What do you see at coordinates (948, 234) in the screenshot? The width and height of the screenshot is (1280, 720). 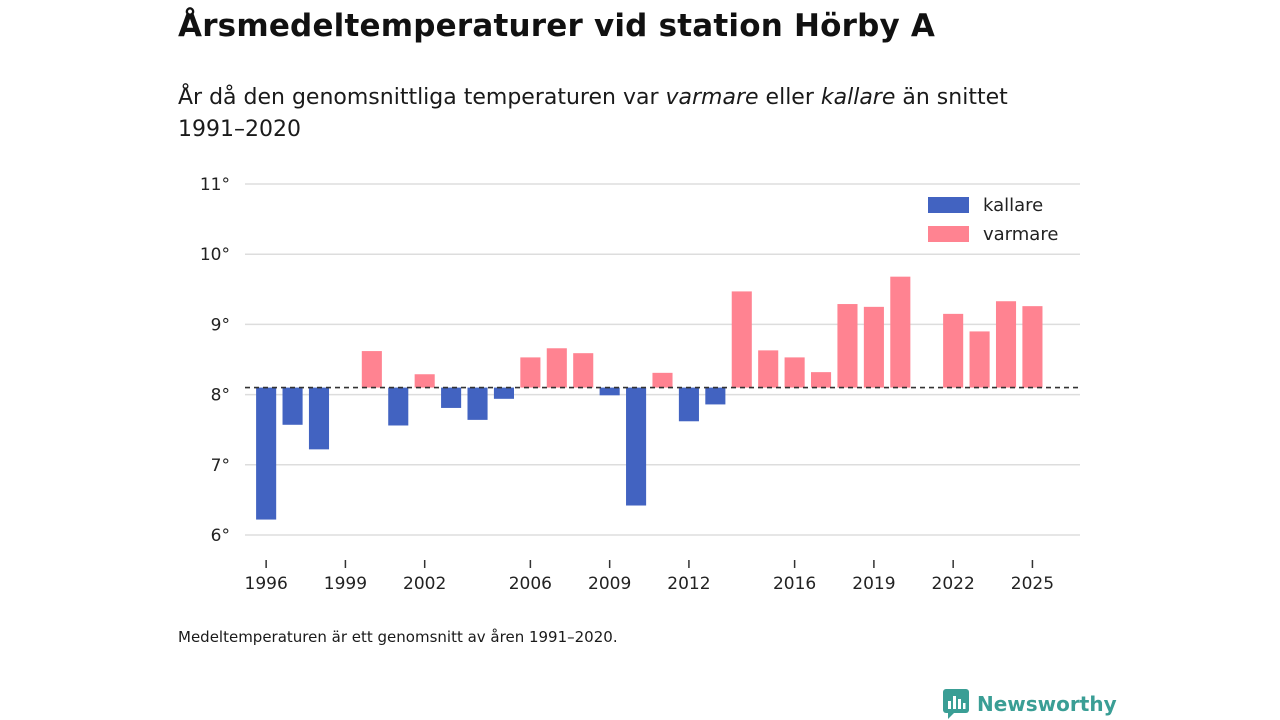 I see `legend-swatch-warm` at bounding box center [948, 234].